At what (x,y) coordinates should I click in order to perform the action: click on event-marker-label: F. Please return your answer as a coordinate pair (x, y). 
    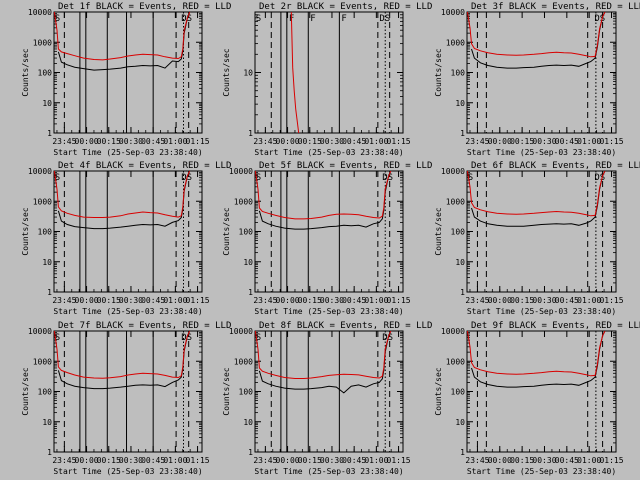
    Looking at the image, I should click on (343, 19).